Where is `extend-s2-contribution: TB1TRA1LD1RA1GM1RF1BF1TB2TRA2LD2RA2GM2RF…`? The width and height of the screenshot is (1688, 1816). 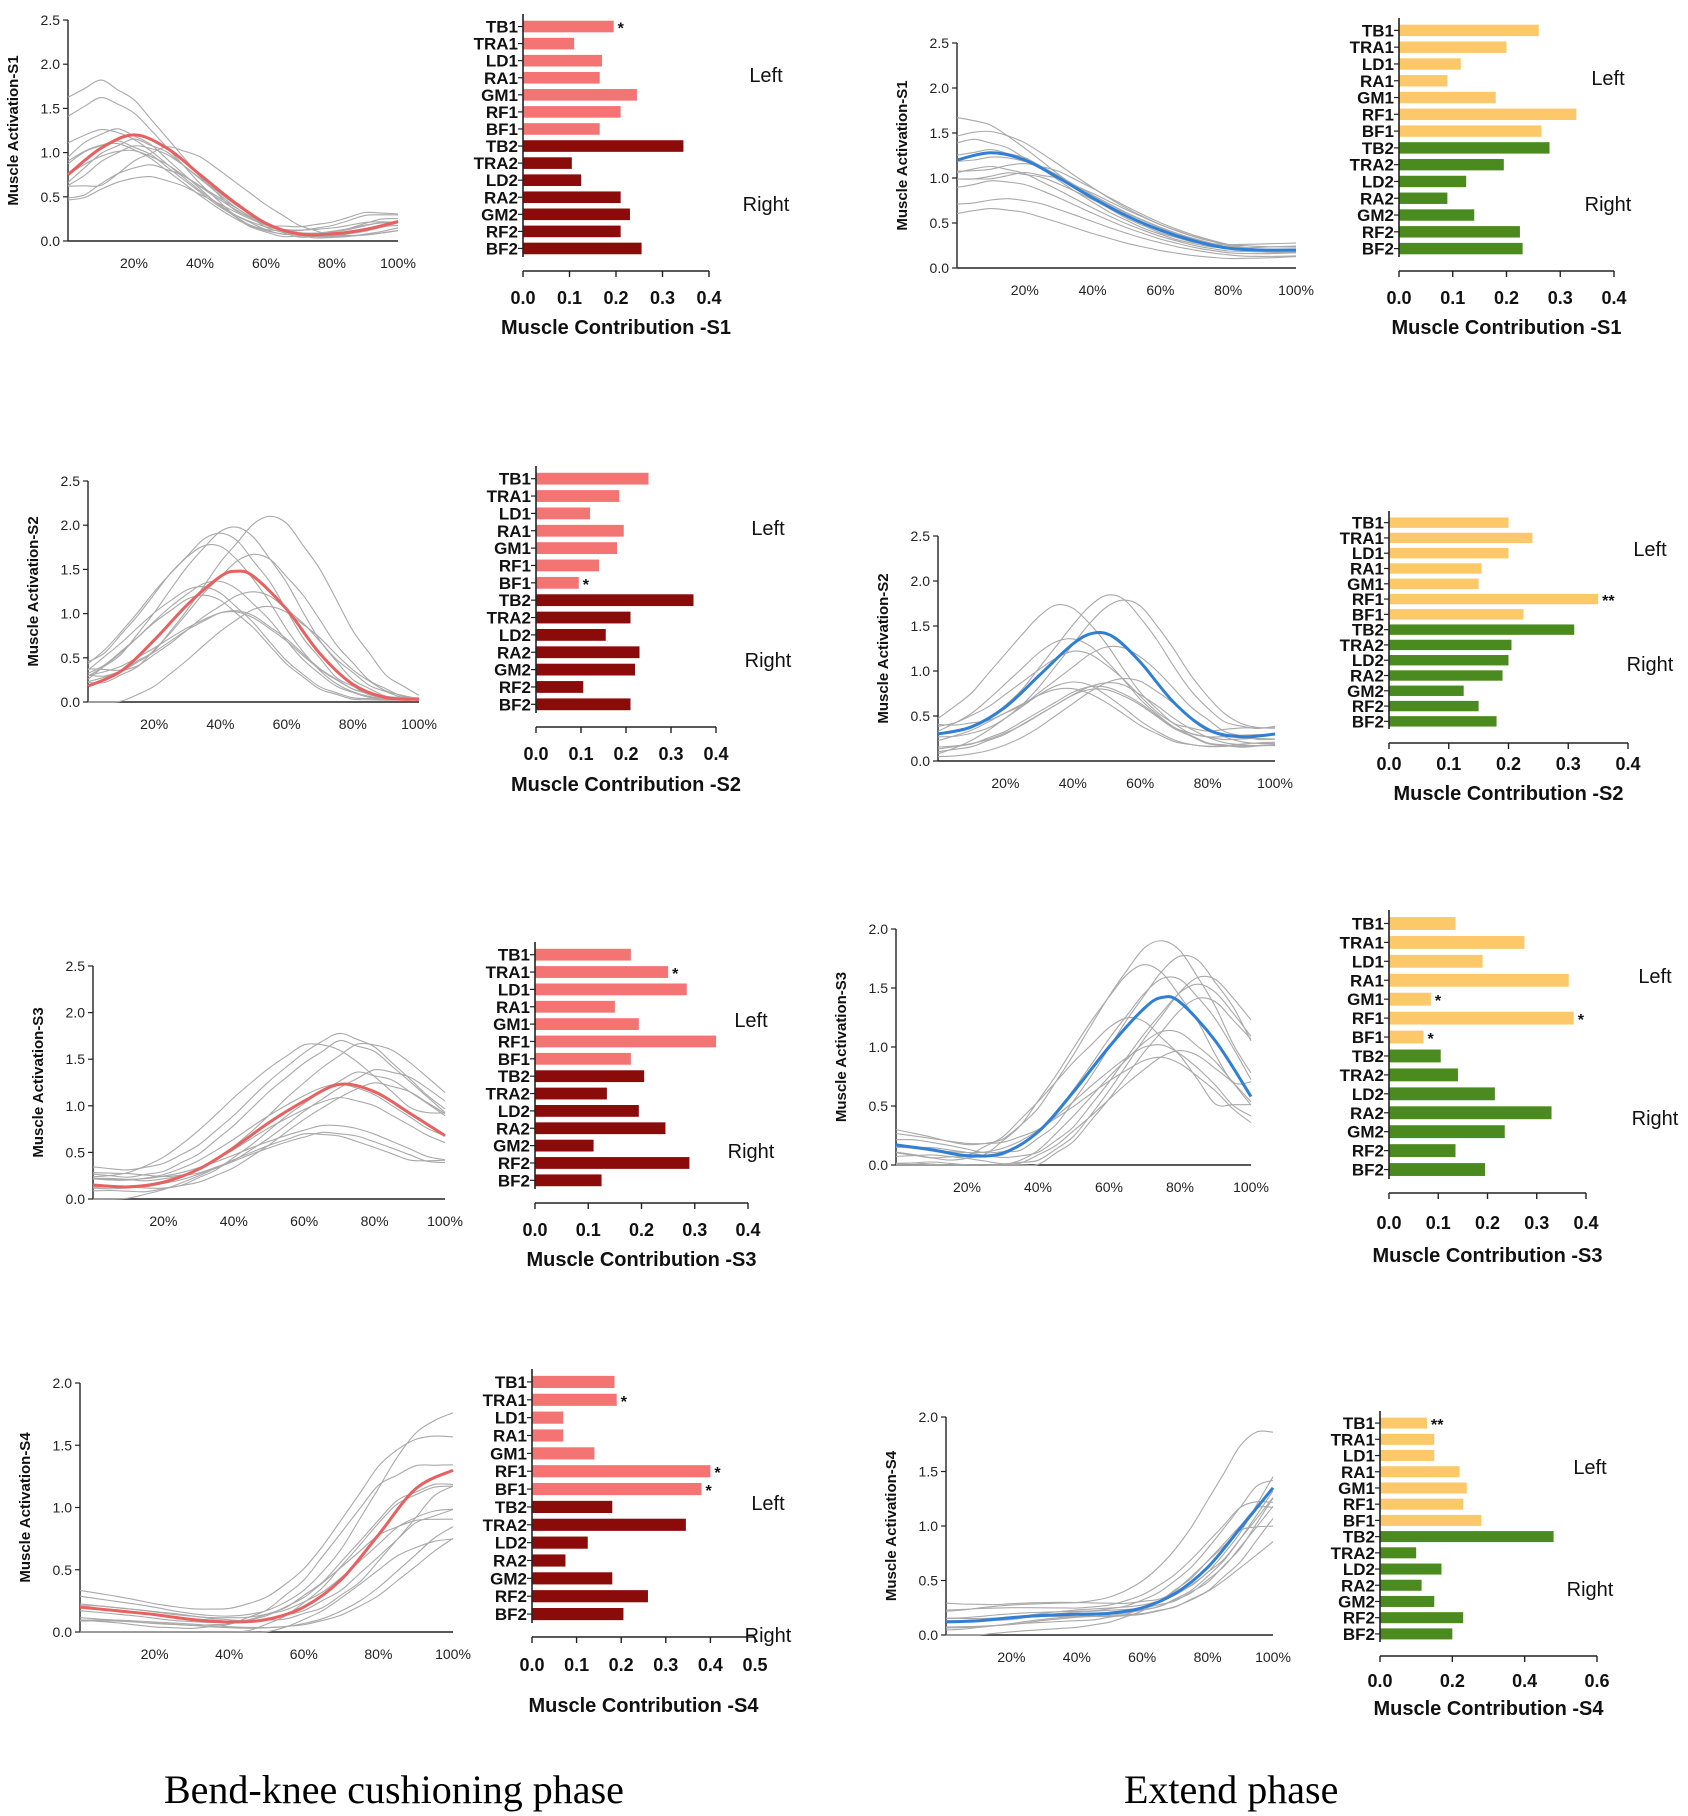 extend-s2-contribution: TB1TRA1LD1RA1GM1RF1BF1TB2TRA2LD2RA2GM2RF… is located at coordinates (1507, 658).